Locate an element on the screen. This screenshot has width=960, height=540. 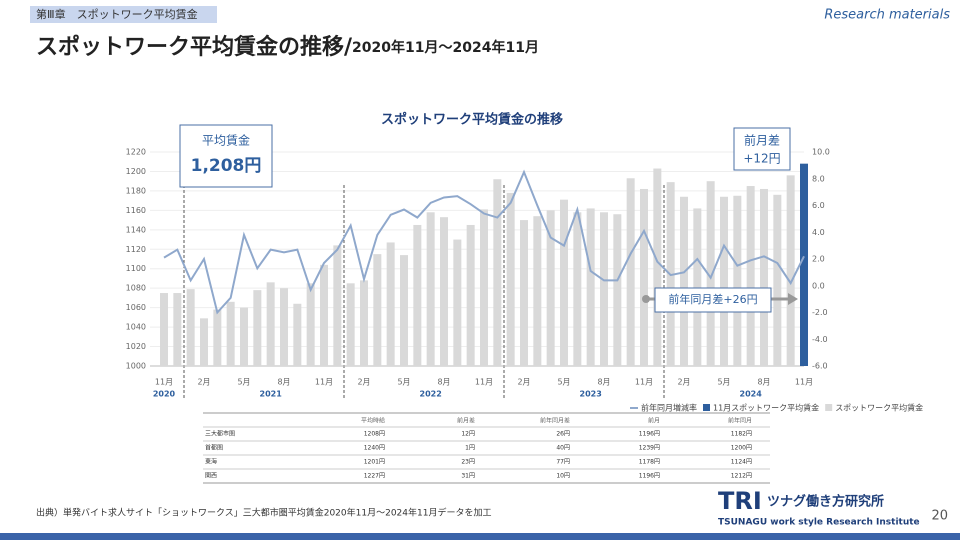
yoy-label: 前年同月差+26円 is located at coordinates (712, 299).